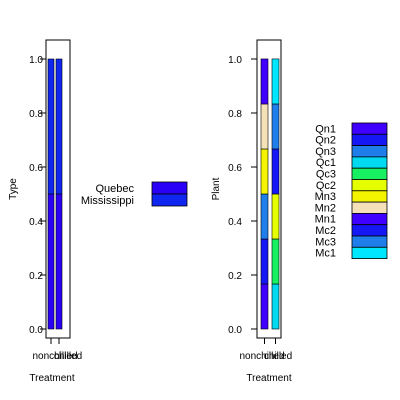 This screenshot has height=400, width=400. Describe the element at coordinates (114, 189) in the screenshot. I see `legend-label-quebec: Quebec` at that location.